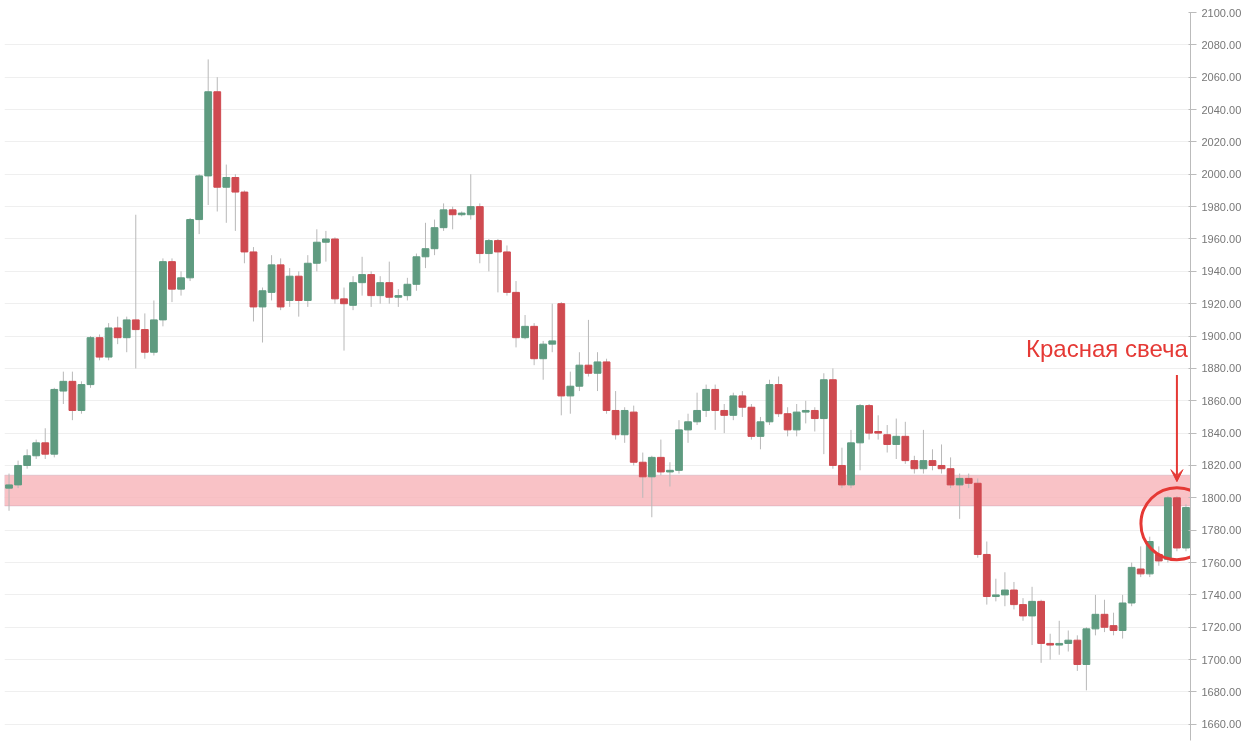 The height and width of the screenshot is (750, 1255). What do you see at coordinates (1221, 691) in the screenshot?
I see `y-tick-label: 1680.00` at bounding box center [1221, 691].